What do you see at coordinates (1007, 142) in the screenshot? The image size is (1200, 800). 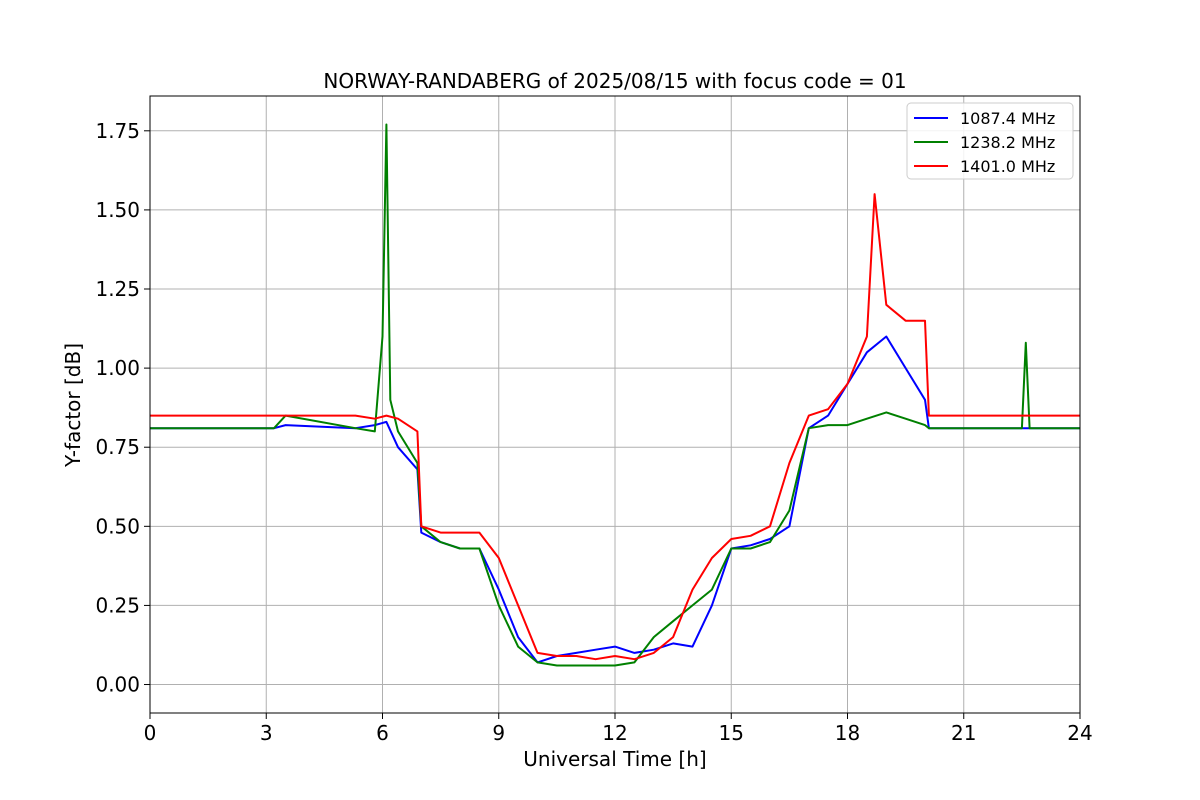 I see `legend-label-2: 1238.2 MHz` at bounding box center [1007, 142].